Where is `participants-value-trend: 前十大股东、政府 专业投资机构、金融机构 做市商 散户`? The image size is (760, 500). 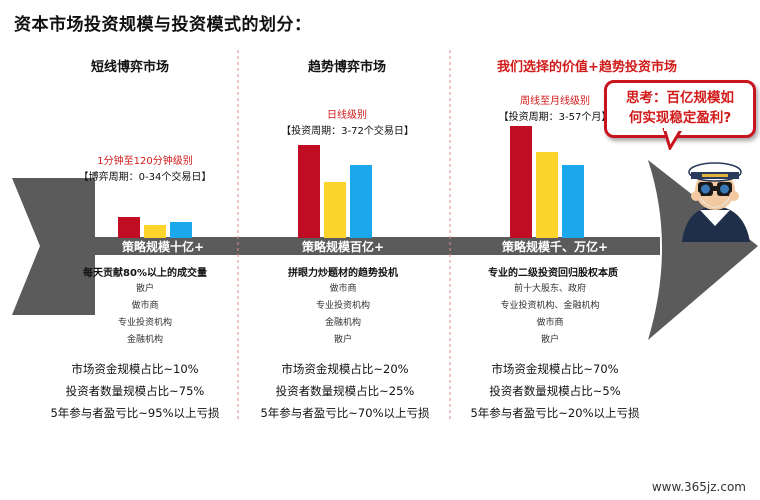
participants-value-trend: 前十大股东、政府 专业投资机构、金融机构 做市商 散户 is located at coordinates (550, 315).